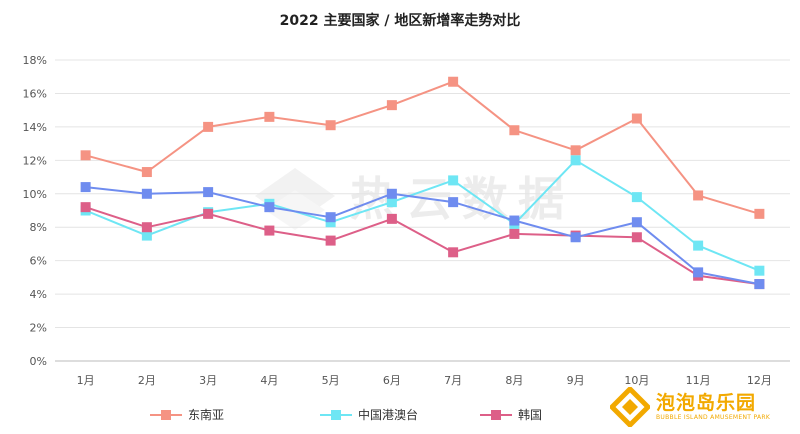 The image size is (800, 434). What do you see at coordinates (713, 417) in the screenshot?
I see `logo-subtitle: BUBBLE ISLAND AMUSEMENT PARK` at bounding box center [713, 417].